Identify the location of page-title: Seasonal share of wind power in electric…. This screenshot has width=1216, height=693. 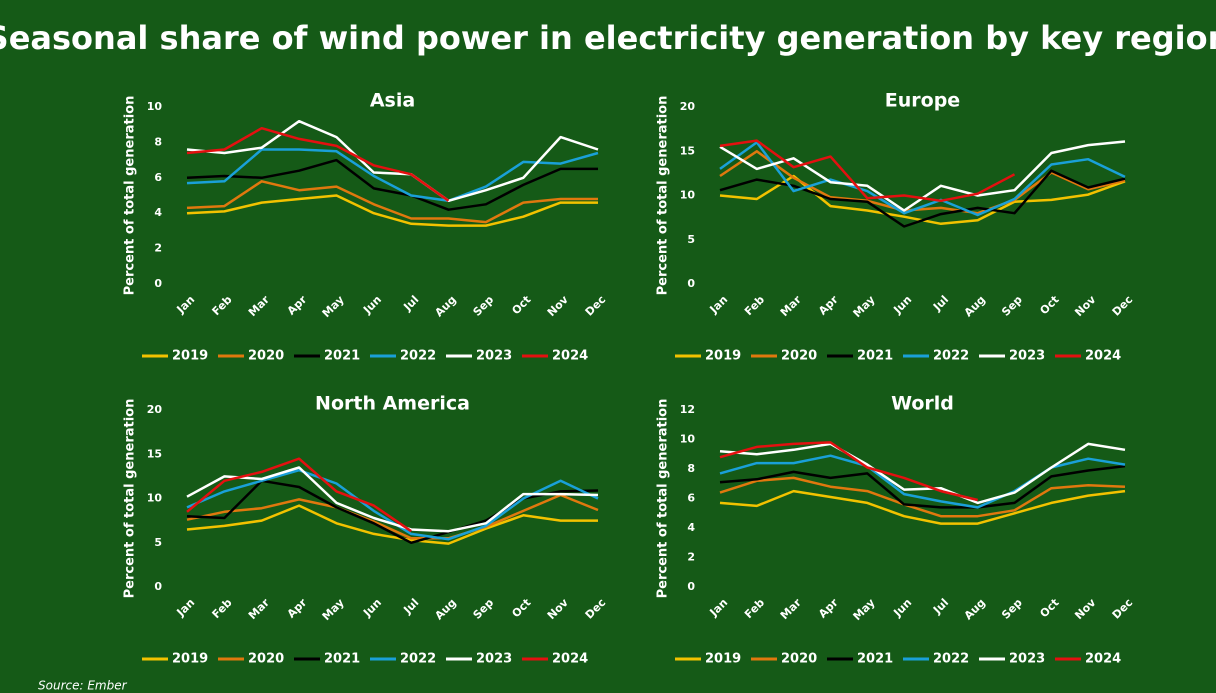
(608, 38).